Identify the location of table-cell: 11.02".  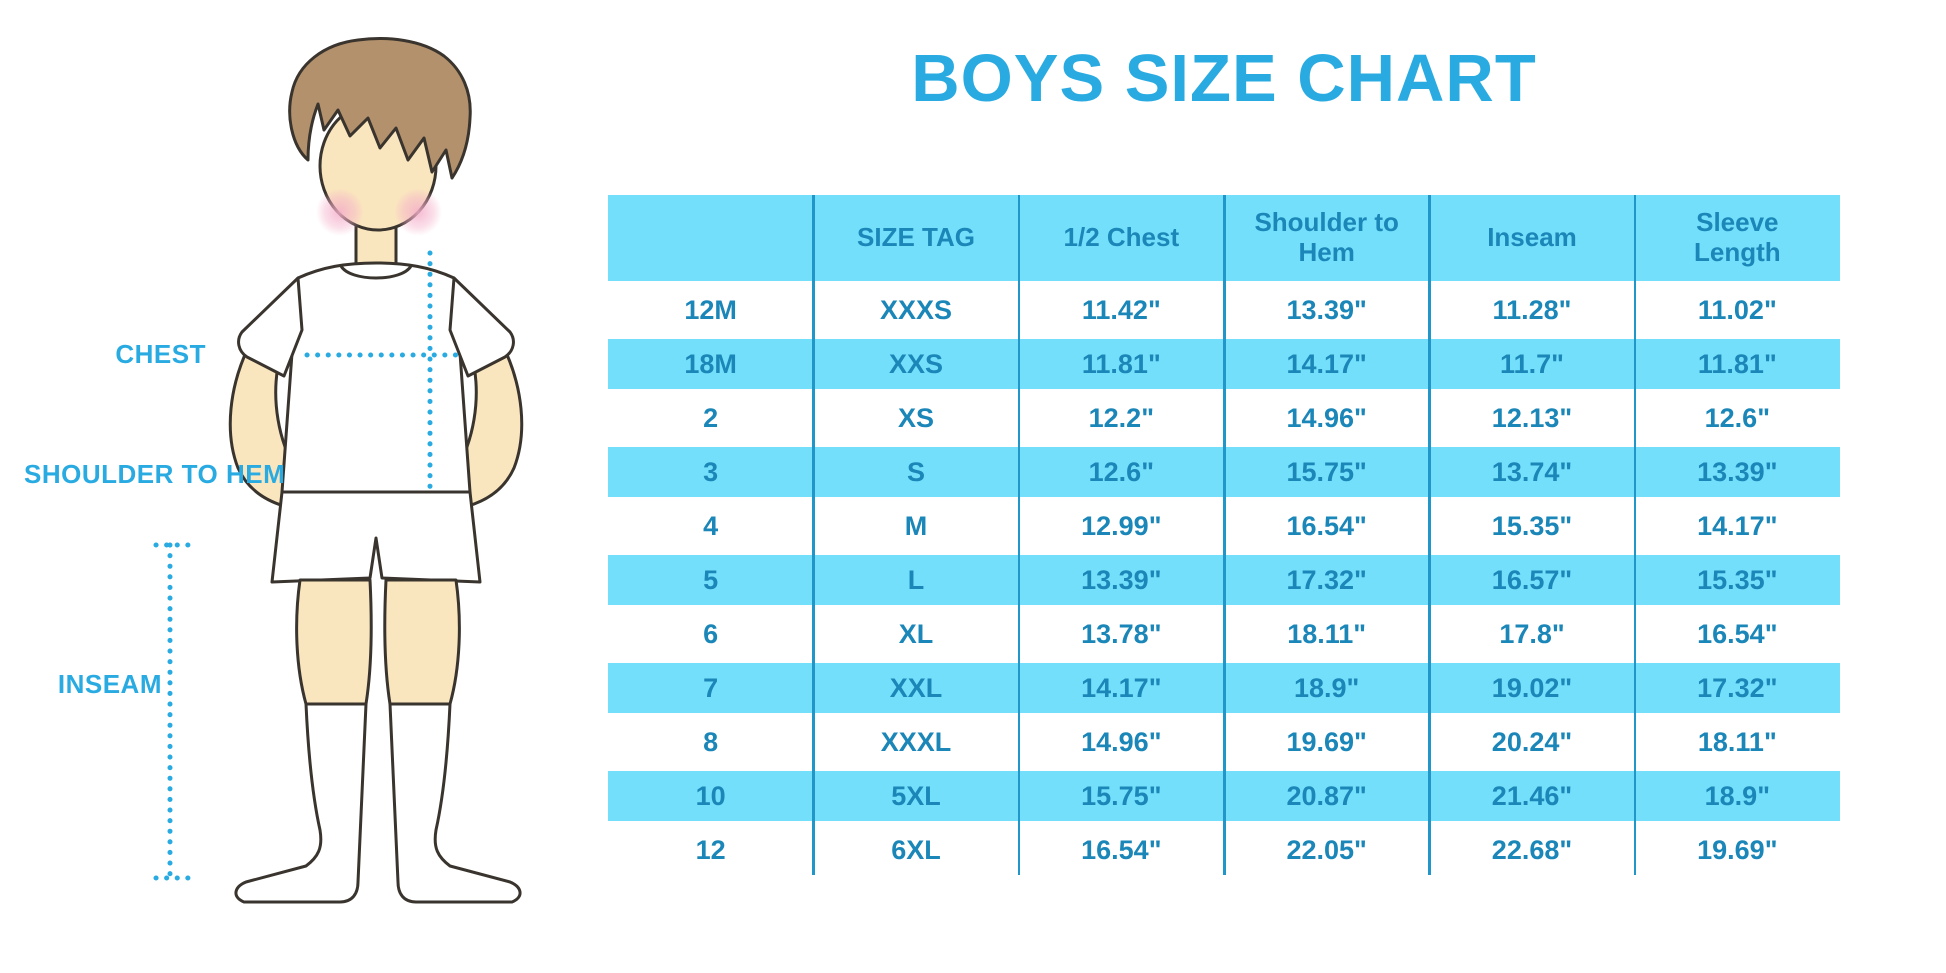
(1737, 309).